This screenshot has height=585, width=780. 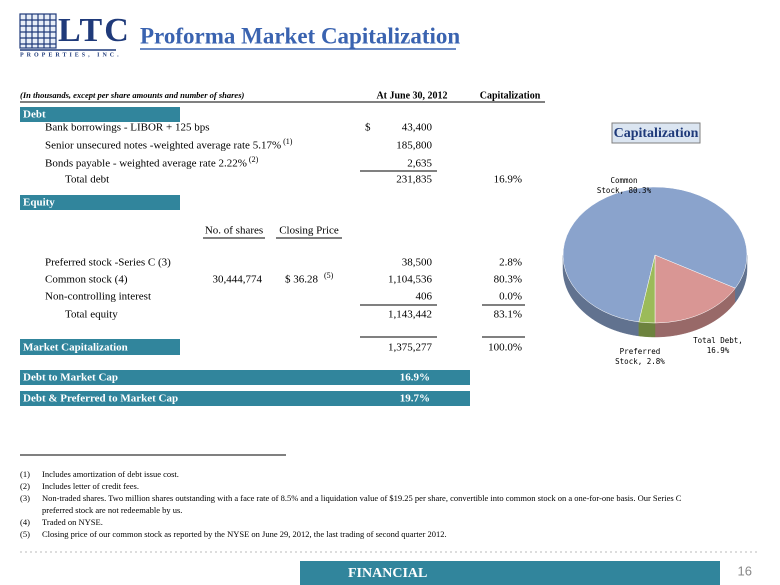 What do you see at coordinates (411, 95) in the screenshot?
I see `column-header: At June 30, 2012` at bounding box center [411, 95].